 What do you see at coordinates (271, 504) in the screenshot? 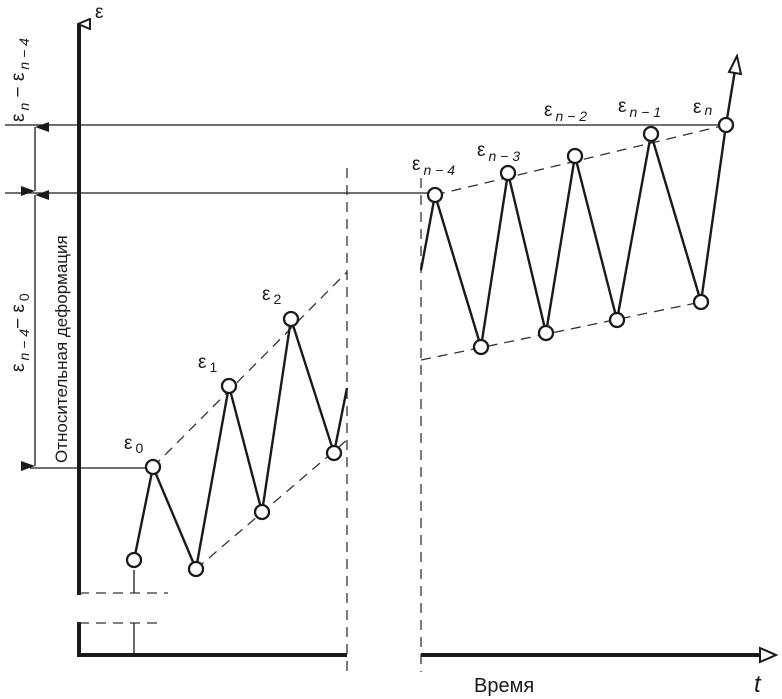
I see `envelope-lower-left` at bounding box center [271, 504].